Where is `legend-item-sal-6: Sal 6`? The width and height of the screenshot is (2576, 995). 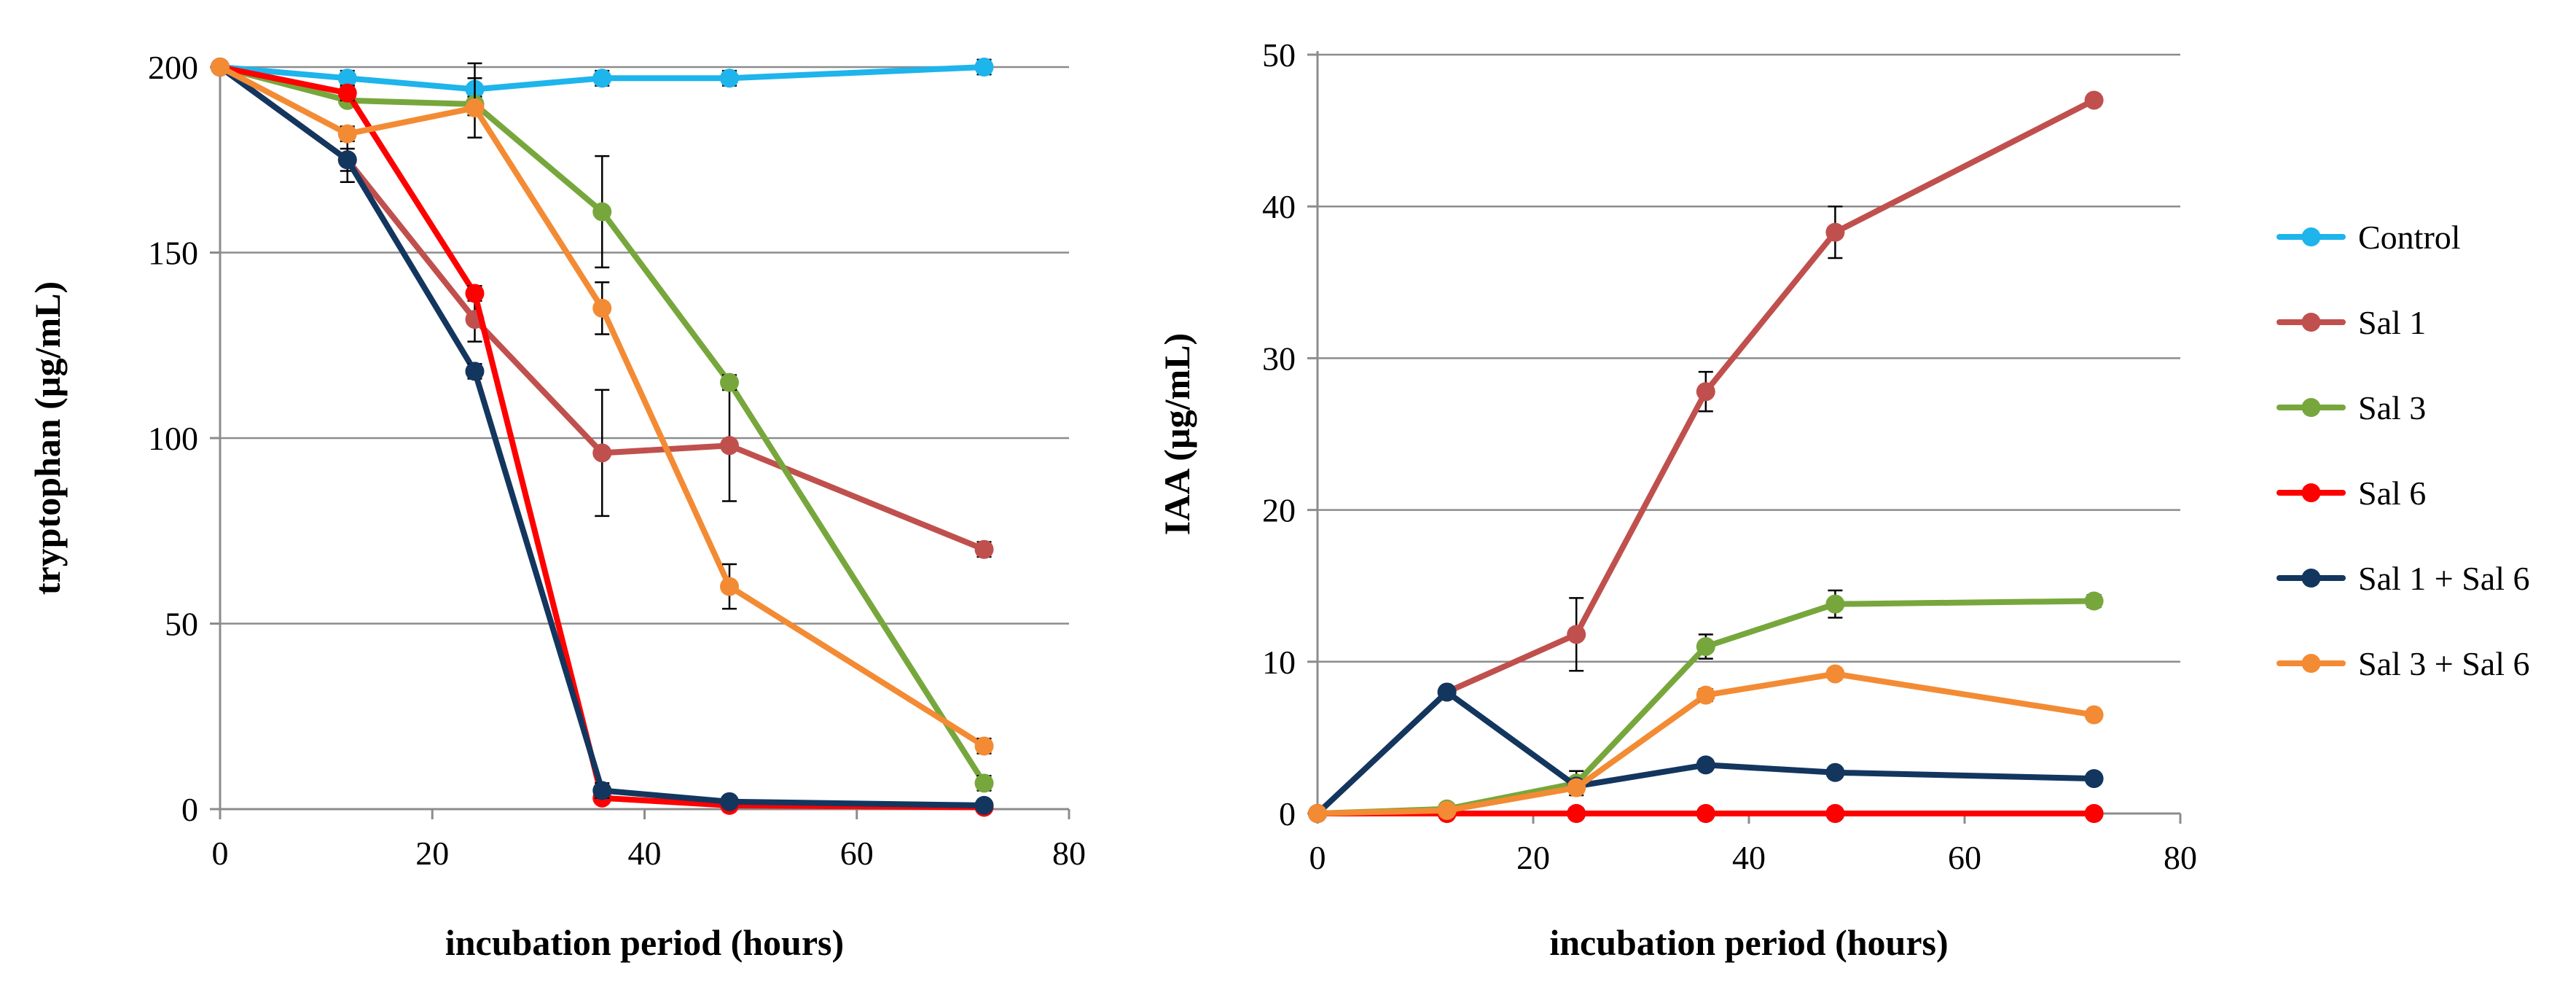 legend-item-sal-6: Sal 6 is located at coordinates (2351, 493).